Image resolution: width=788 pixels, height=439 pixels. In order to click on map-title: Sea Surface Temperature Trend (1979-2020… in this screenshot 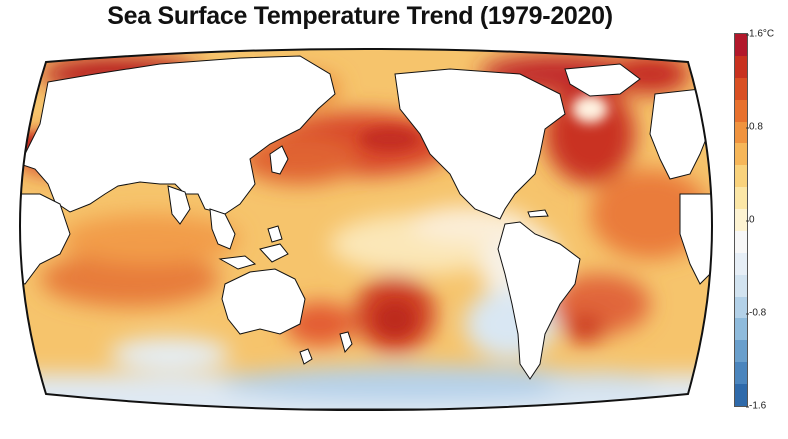, I will do `click(360, 16)`.